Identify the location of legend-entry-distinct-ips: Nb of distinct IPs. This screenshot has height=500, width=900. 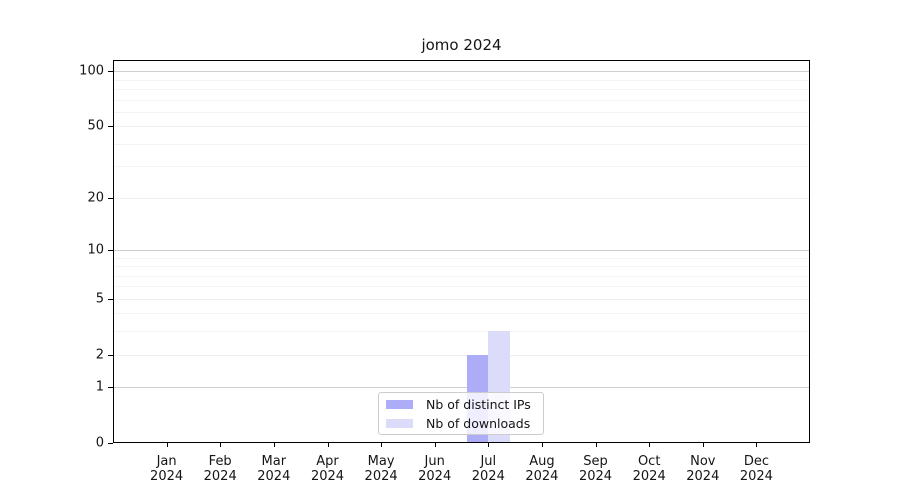
(461, 404).